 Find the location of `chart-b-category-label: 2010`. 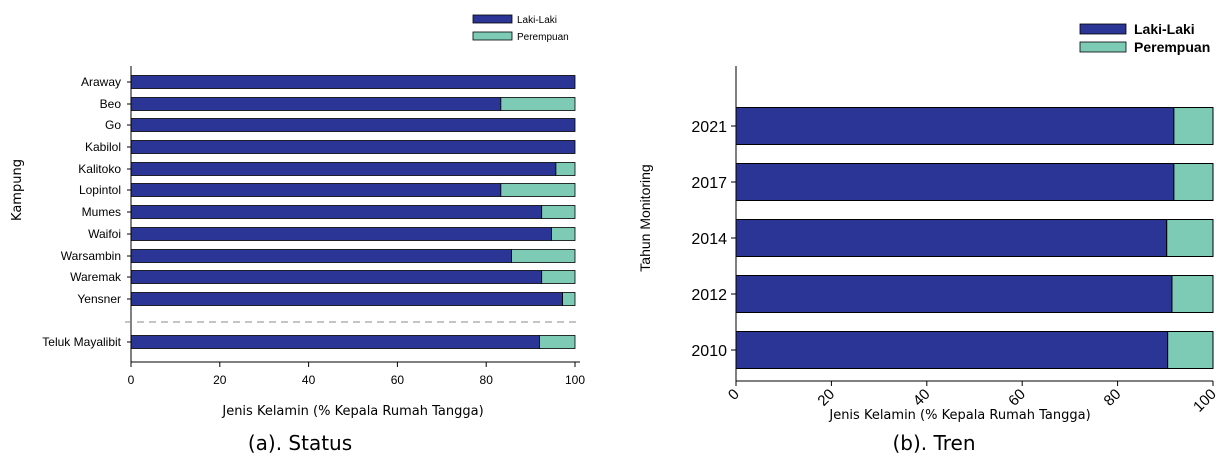

chart-b-category-label: 2010 is located at coordinates (709, 351).